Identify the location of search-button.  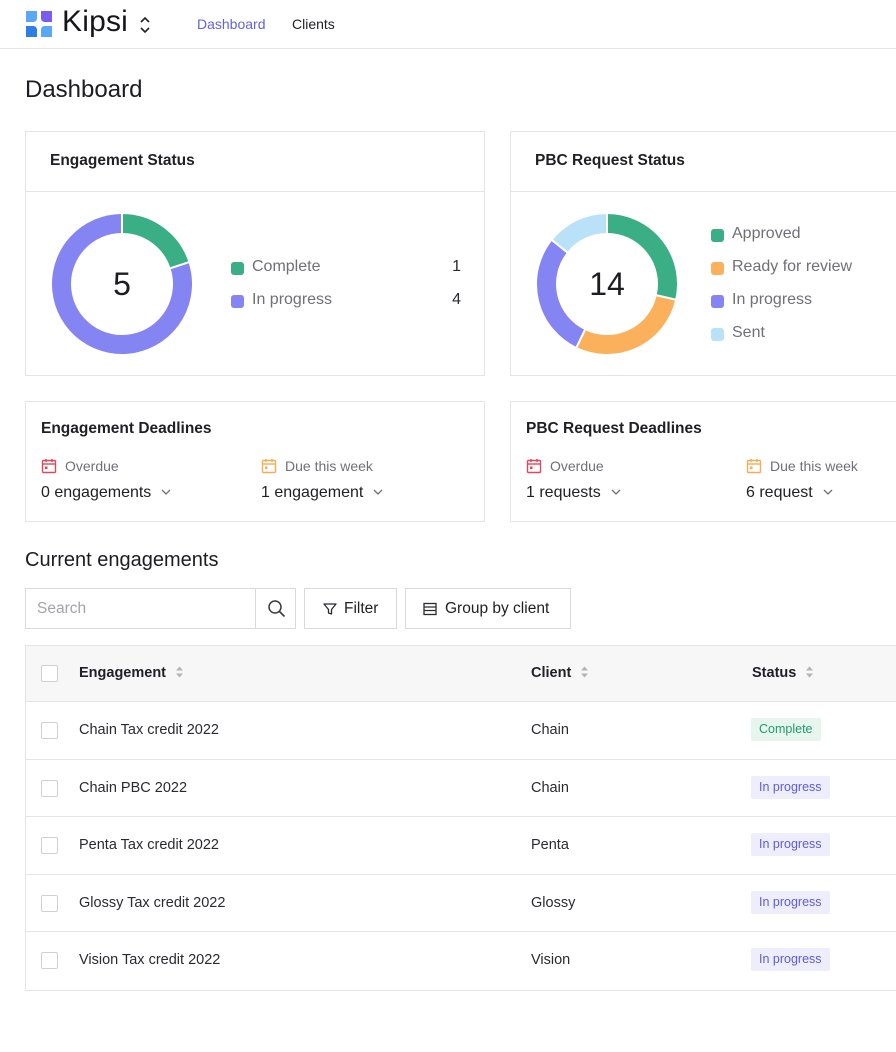
(275, 608).